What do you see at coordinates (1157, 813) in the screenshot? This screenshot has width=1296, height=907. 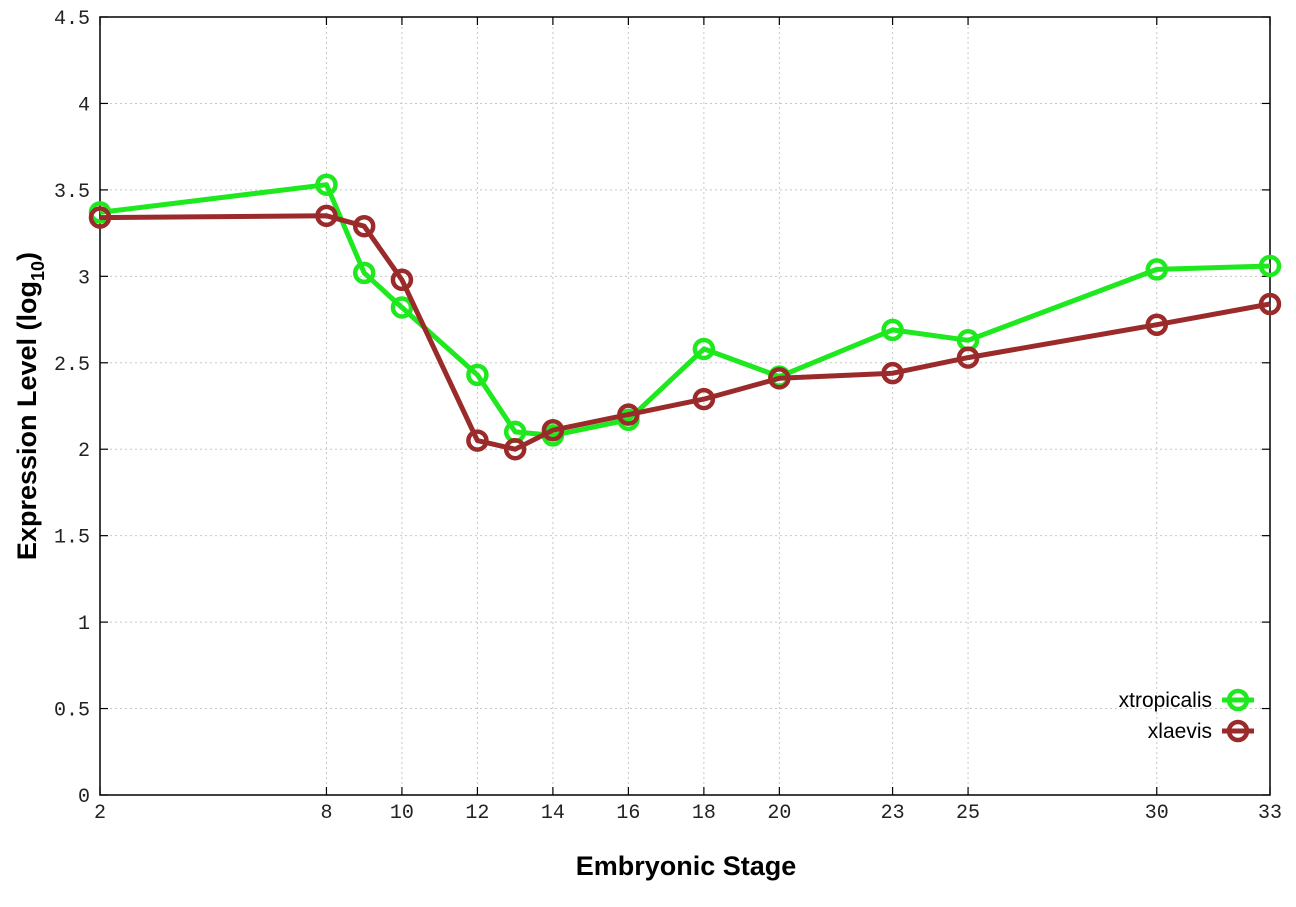 I see `x-tick-label: 30` at bounding box center [1157, 813].